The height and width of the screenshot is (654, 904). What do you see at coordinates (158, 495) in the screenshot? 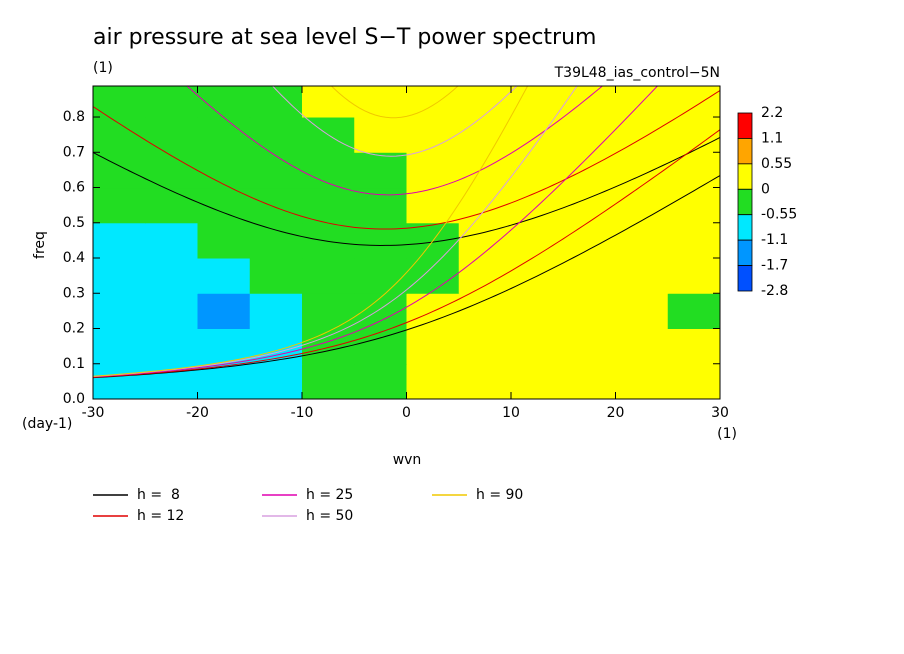
I see `legend-label: h = 8` at bounding box center [158, 495].